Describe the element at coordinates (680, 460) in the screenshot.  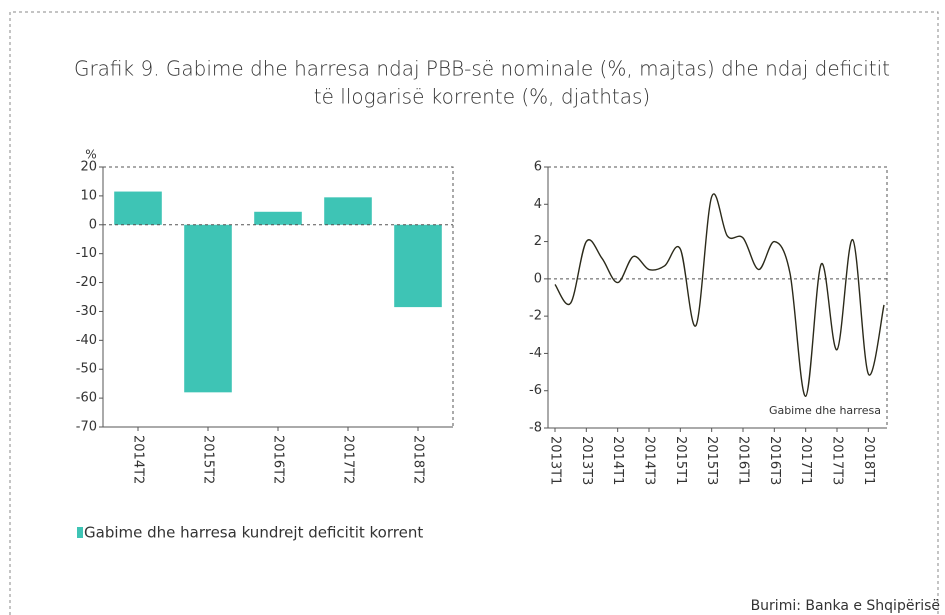
I see `x-tick-label: 2015T1` at that location.